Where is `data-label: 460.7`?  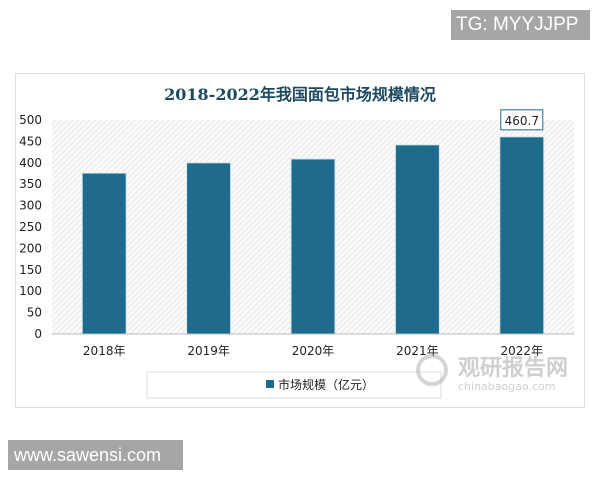 data-label: 460.7 is located at coordinates (522, 121).